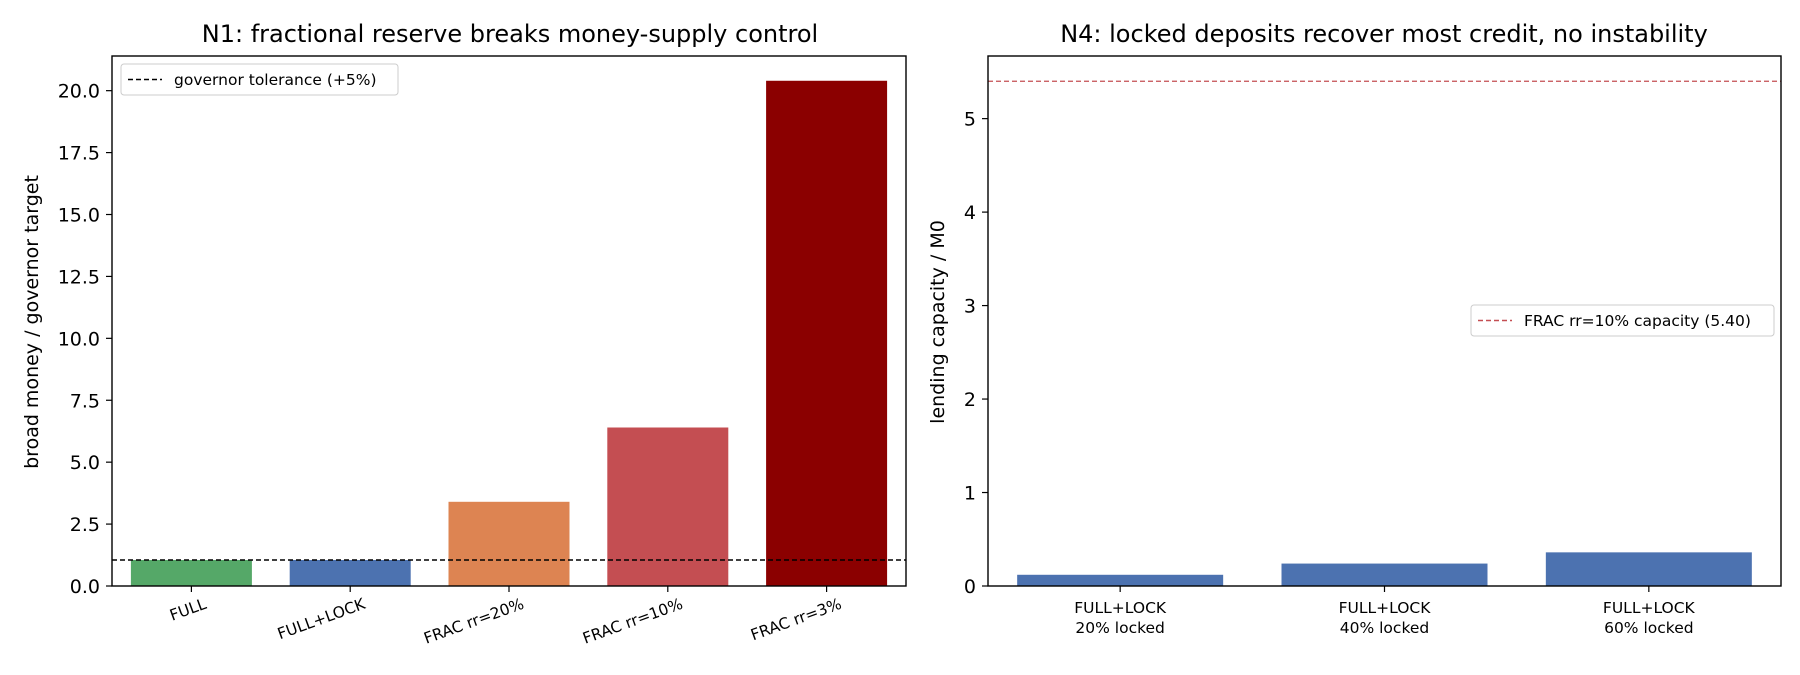 The width and height of the screenshot is (1800, 675). I want to click on chart-n1-legend-box, so click(259, 79).